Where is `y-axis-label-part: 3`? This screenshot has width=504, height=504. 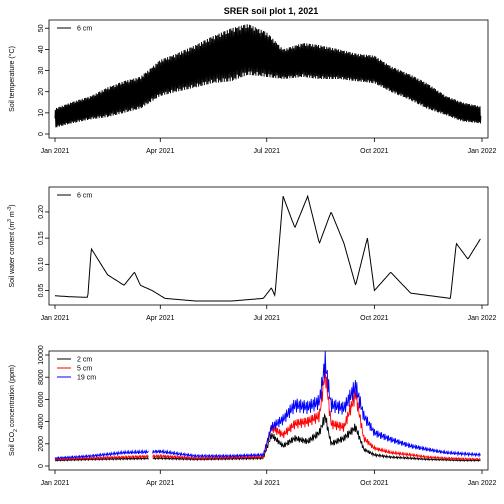
y-axis-label-part: 3 is located at coordinates (10, 220).